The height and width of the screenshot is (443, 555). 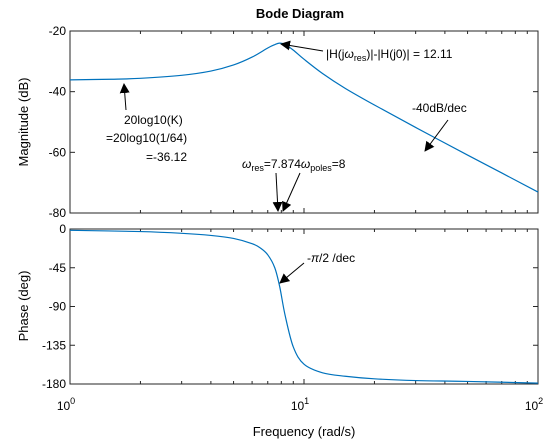 I want to click on gain-annotation: 20log10(K) =20log10(1/64) =-36.12, so click(x=146, y=123).